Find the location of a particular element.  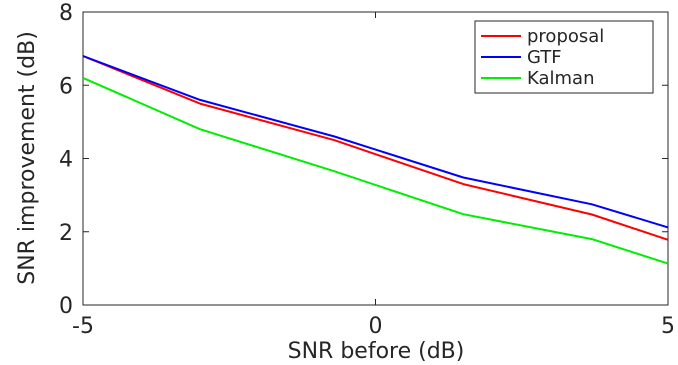

x-tick-label: 0 is located at coordinates (376, 326).